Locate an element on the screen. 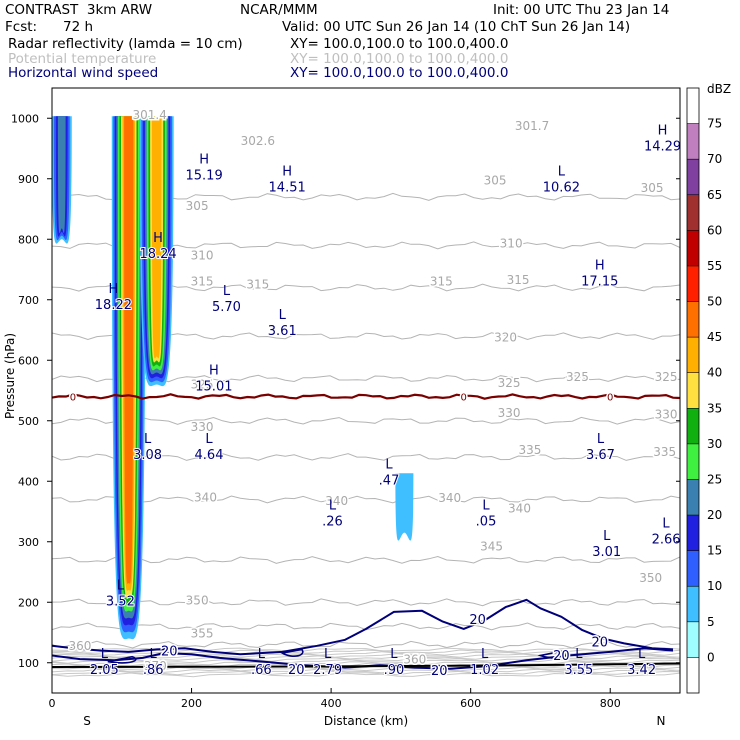 The width and height of the screenshot is (740, 740). wind-extremum-value: 2.79 is located at coordinates (327, 670).